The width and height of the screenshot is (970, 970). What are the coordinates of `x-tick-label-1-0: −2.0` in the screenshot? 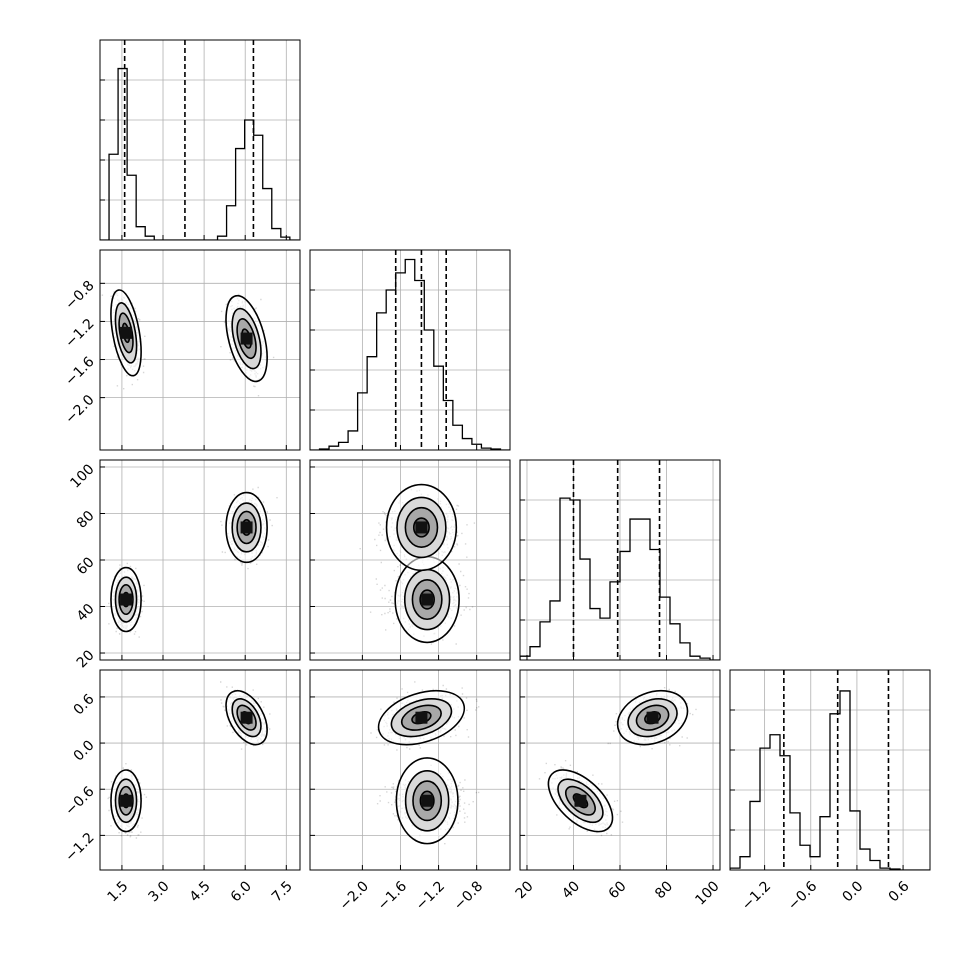 It's located at (354, 895).